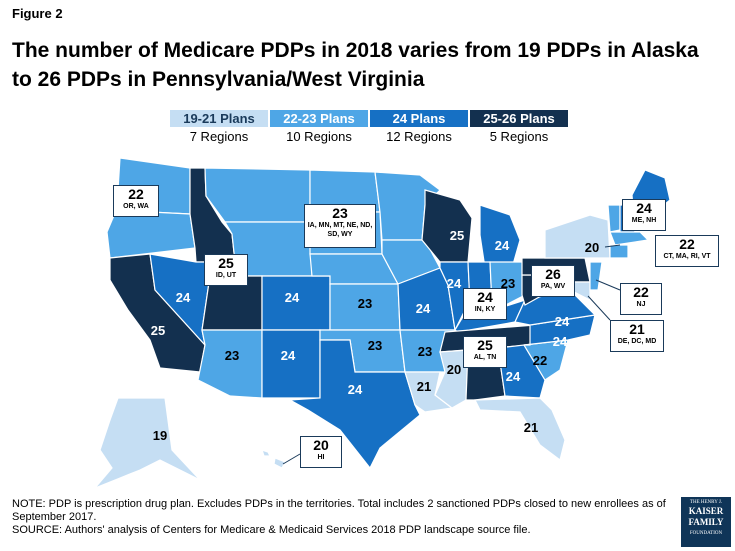 Image resolution: width=735 pixels, height=551 pixels. What do you see at coordinates (687, 256) in the screenshot?
I see `callout-states: CT, MA, RI, VT` at bounding box center [687, 256].